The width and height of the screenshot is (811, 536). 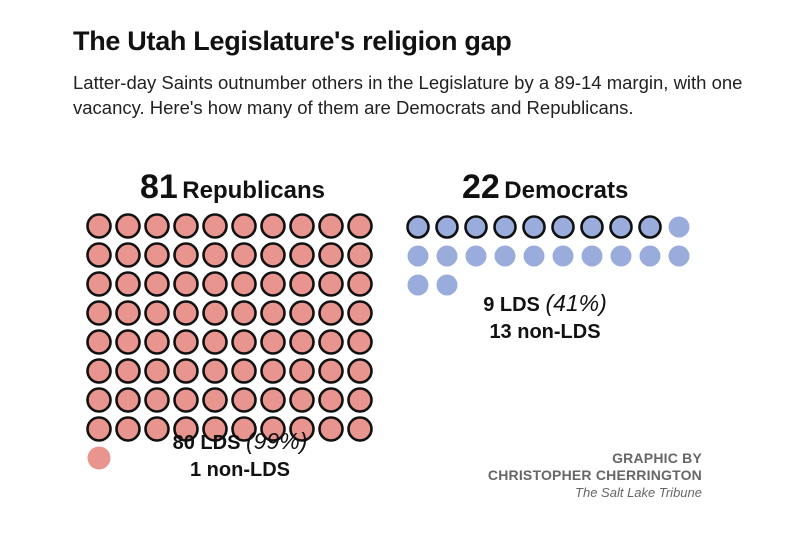 What do you see at coordinates (292, 41) in the screenshot?
I see `chart-title: The Utah Legislature's religion gap` at bounding box center [292, 41].